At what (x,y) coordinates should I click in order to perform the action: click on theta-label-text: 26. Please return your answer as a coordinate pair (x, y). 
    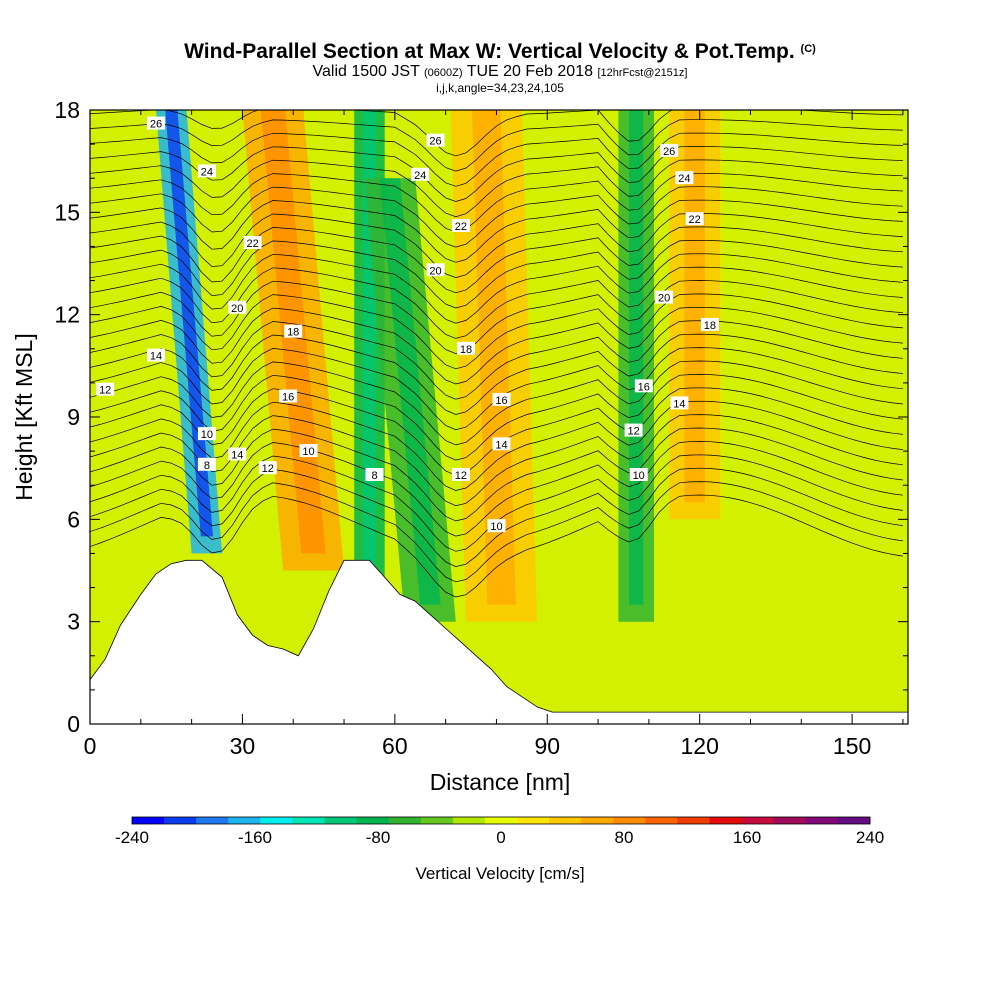
    Looking at the image, I should click on (669, 152).